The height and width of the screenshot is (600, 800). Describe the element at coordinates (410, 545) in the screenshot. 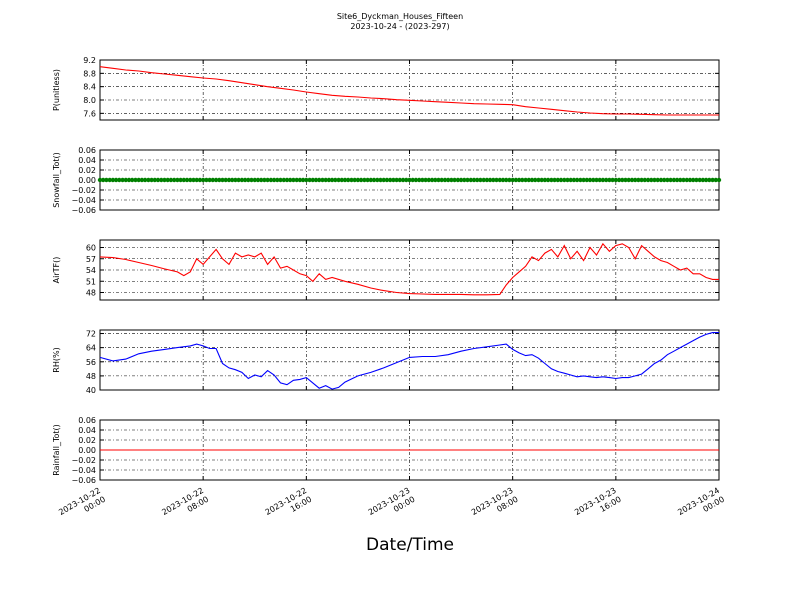

I see `x-axis-label: Date/Time` at that location.